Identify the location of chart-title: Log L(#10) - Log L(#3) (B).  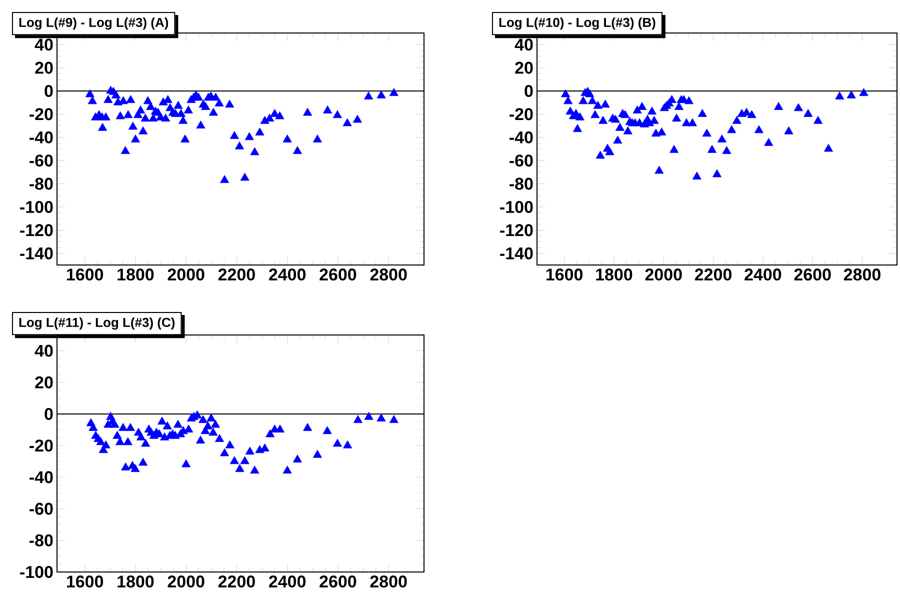
(577, 23).